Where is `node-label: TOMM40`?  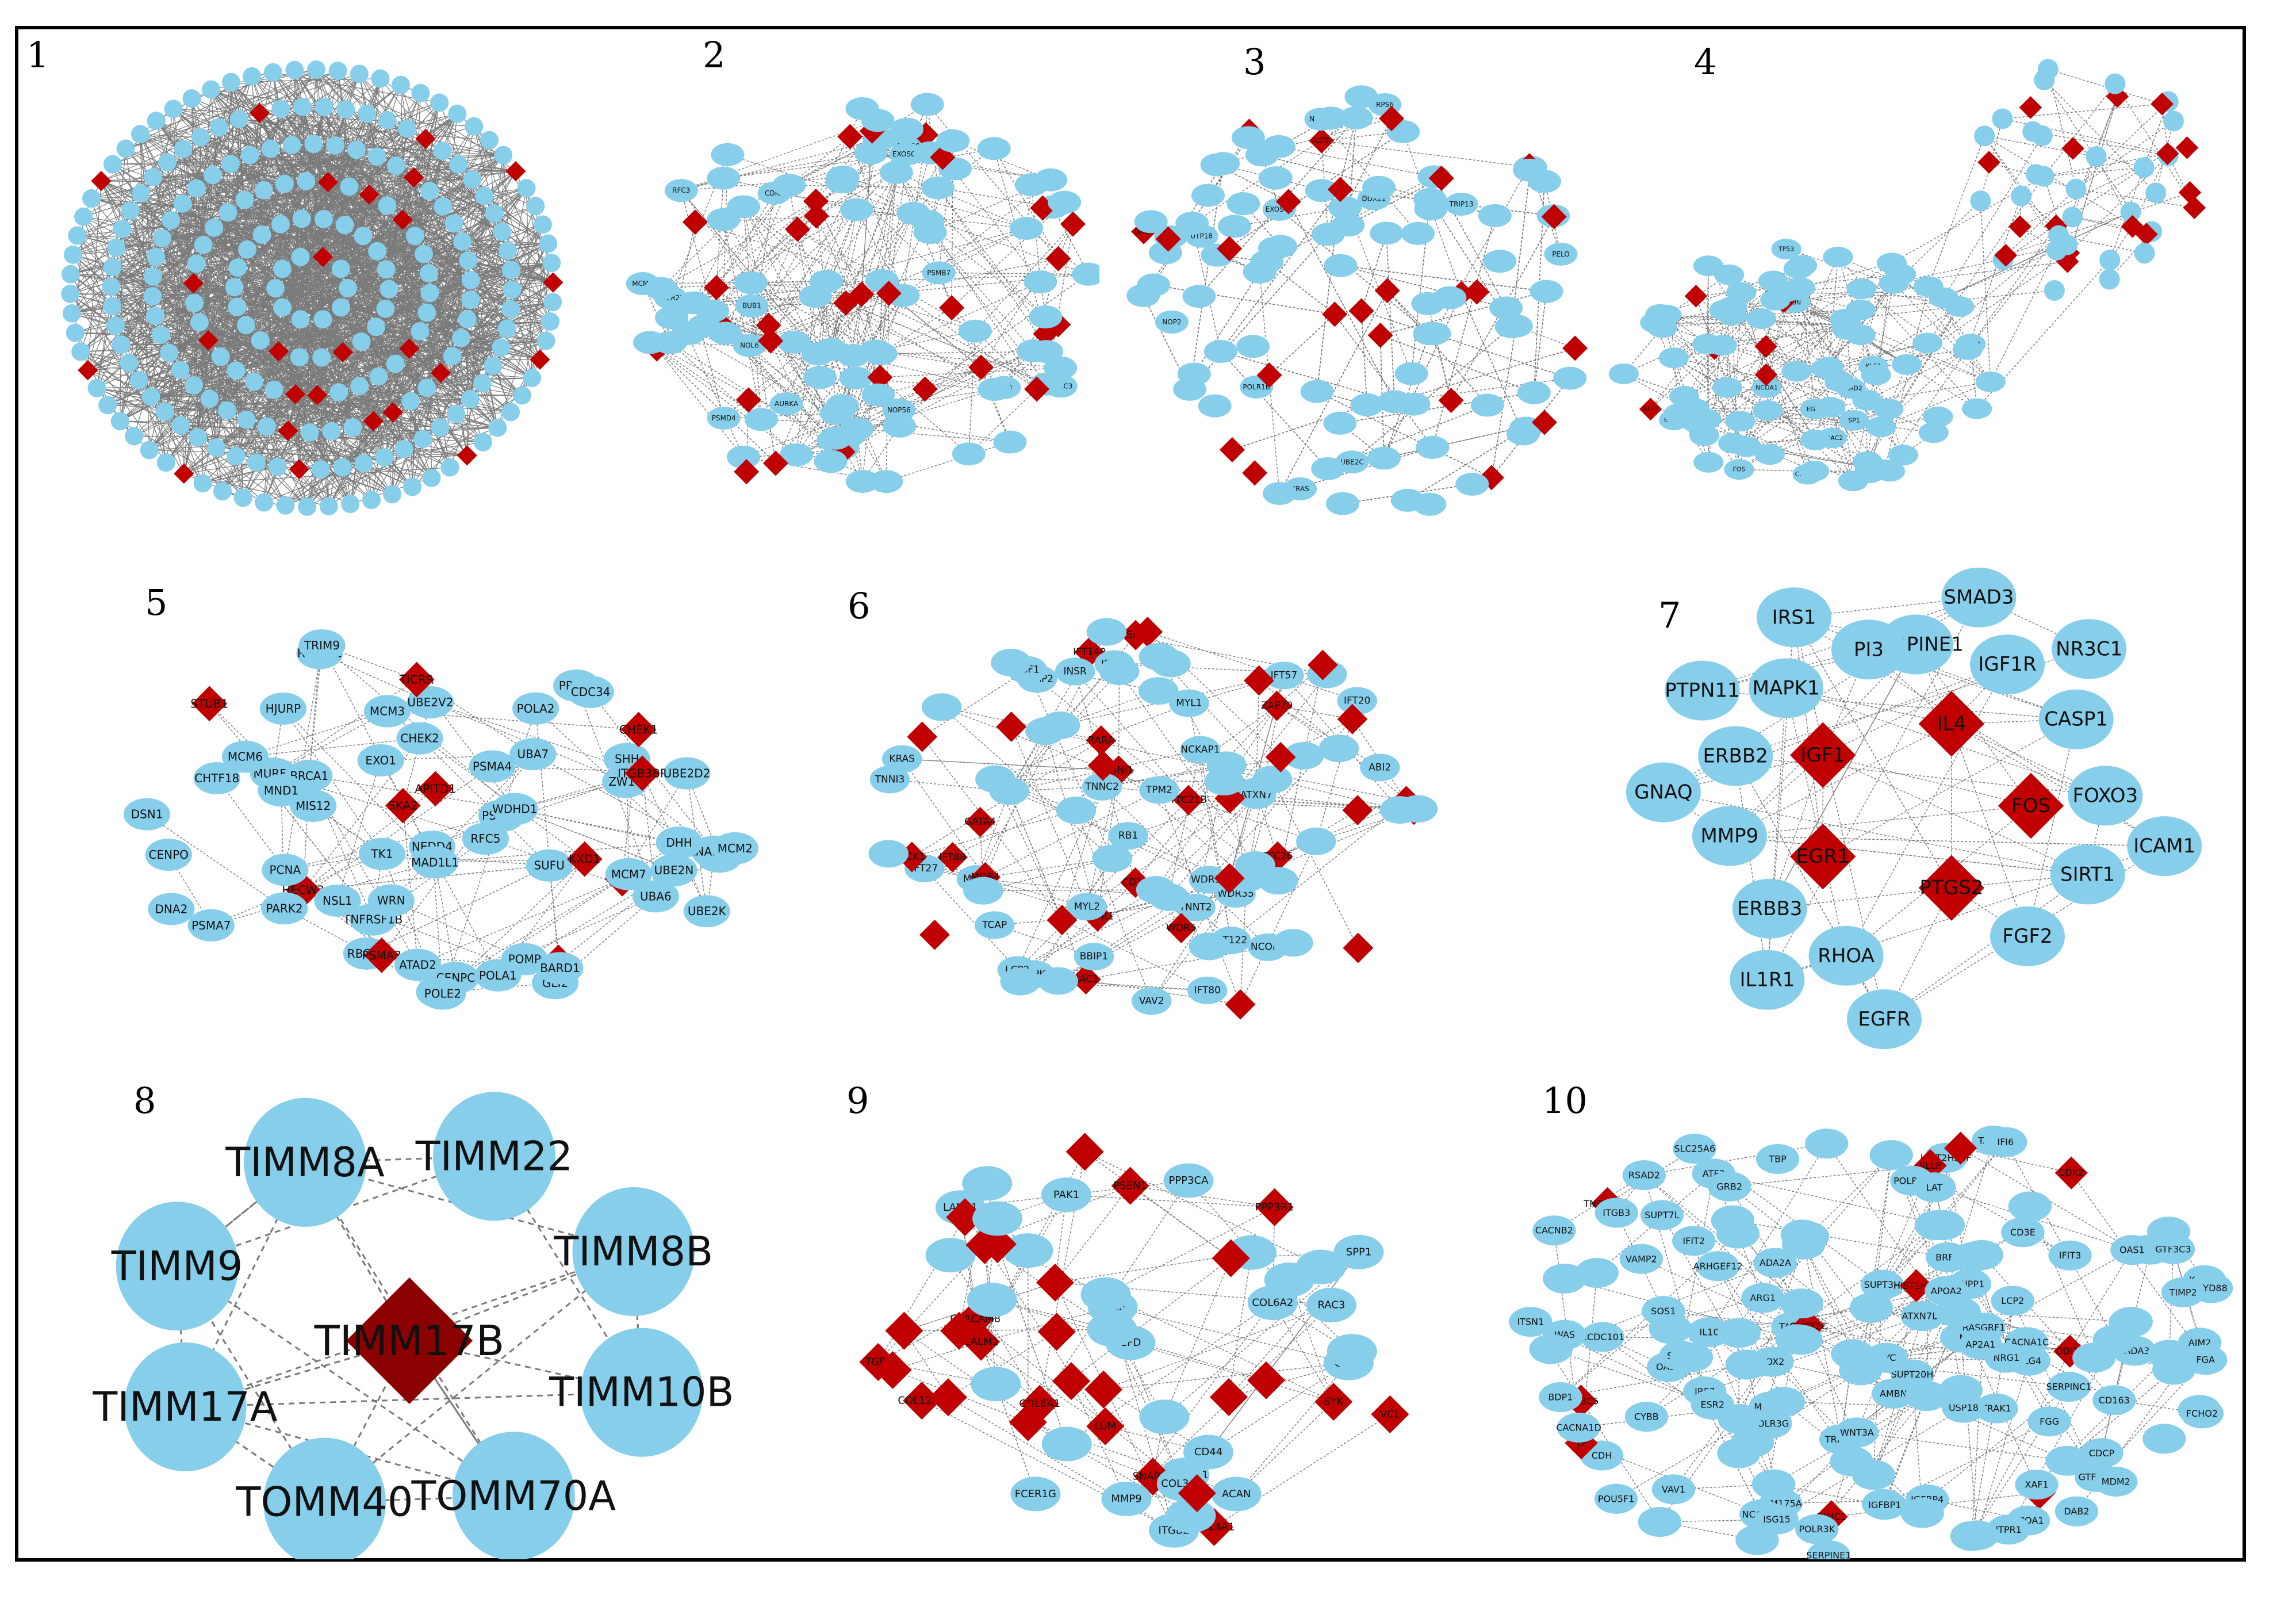 node-label: TOMM40 is located at coordinates (324, 1502).